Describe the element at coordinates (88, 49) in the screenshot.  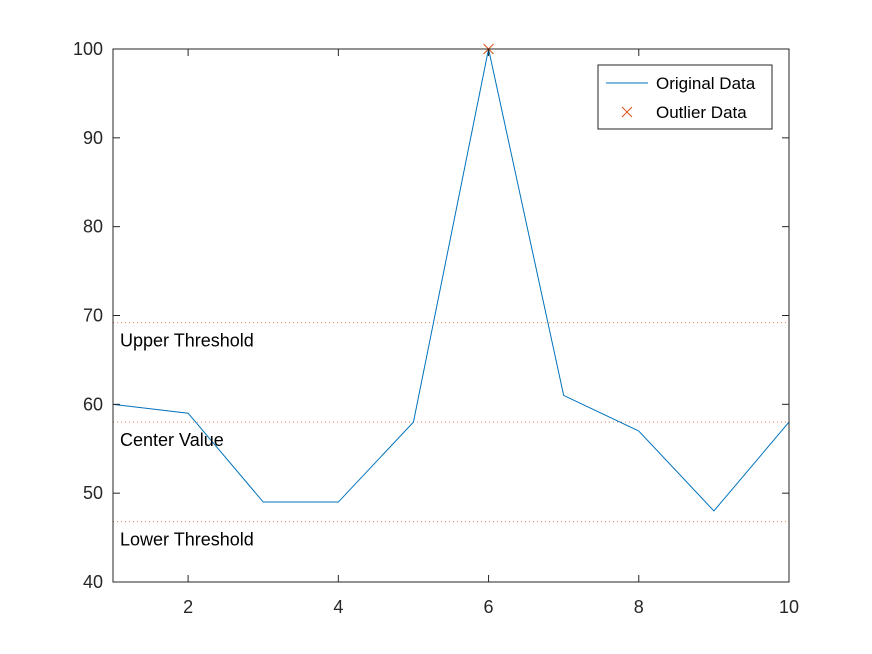
I see `y-tick-label-6: 100` at that location.